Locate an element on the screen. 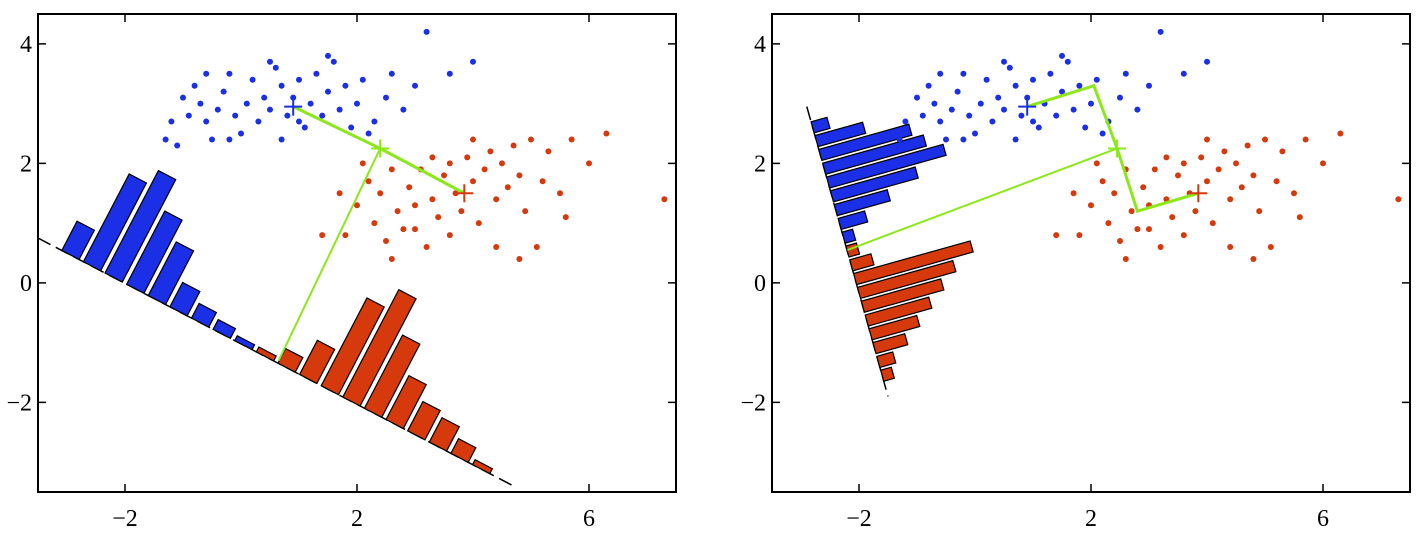 Image resolution: width=1416 pixels, height=540 pixels. y-tick-label: −2 is located at coordinates (19, 403).